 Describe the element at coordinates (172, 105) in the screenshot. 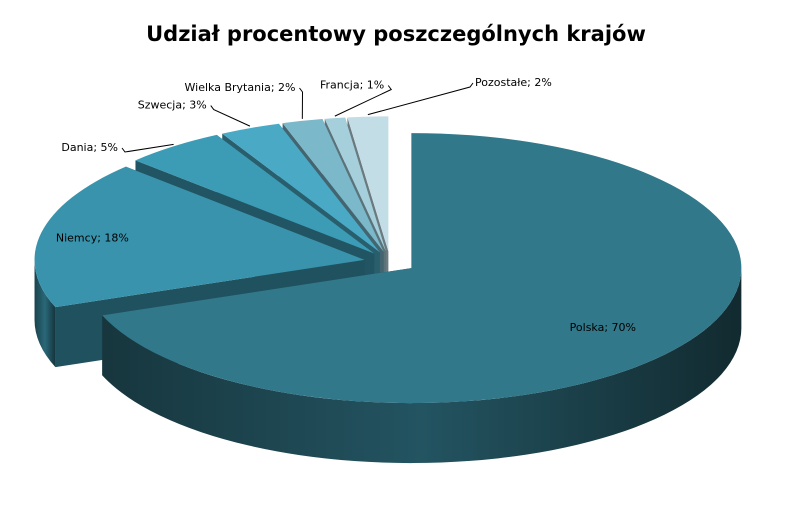

I see `data-label: Szwecja; 3%` at that location.